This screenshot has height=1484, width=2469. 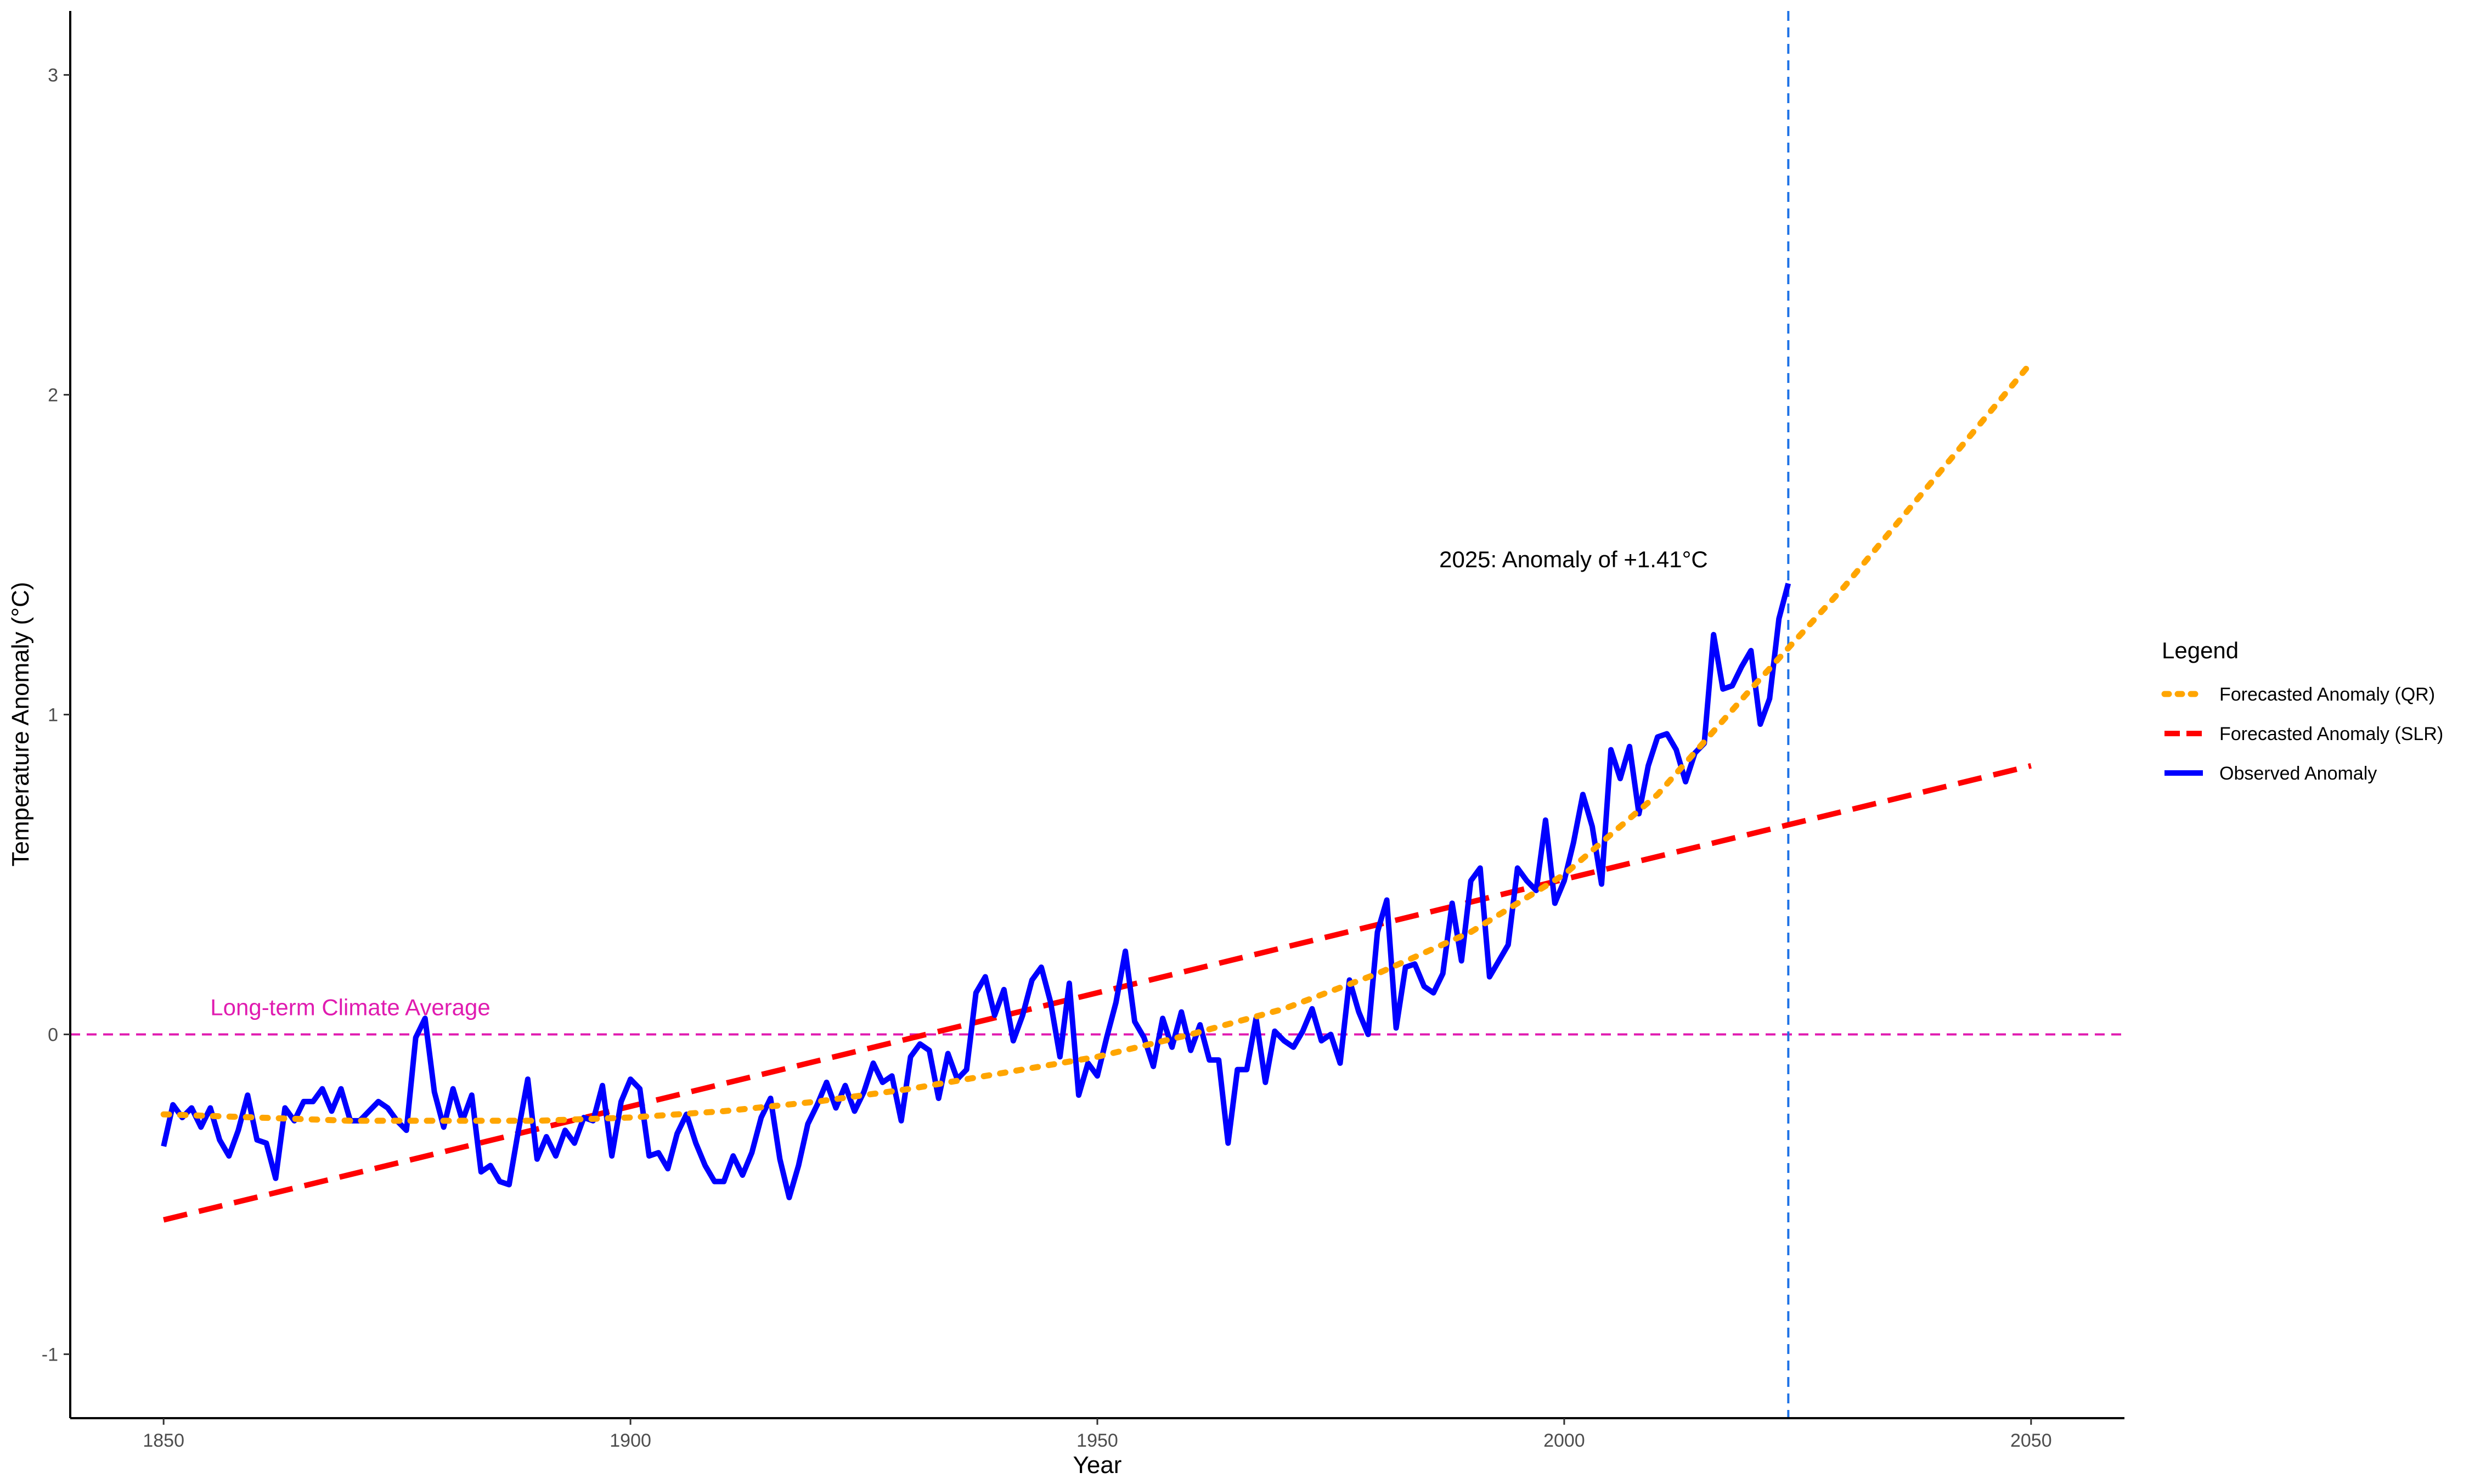 What do you see at coordinates (1097, 1440) in the screenshot?
I see `x-tick-label: 1950` at bounding box center [1097, 1440].